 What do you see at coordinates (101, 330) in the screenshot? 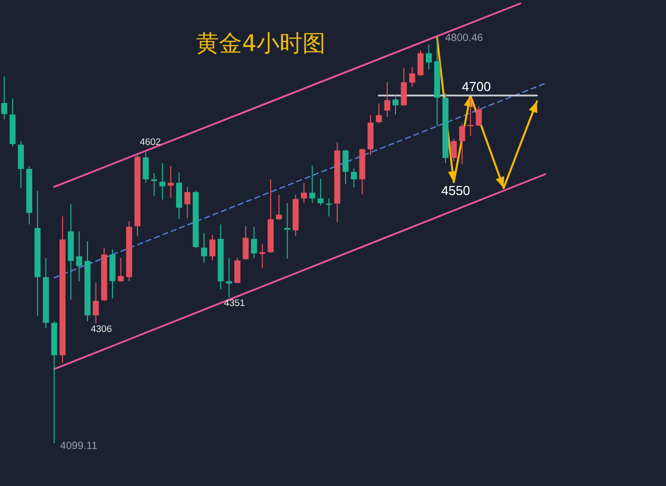
I see `text: 4306` at bounding box center [101, 330].